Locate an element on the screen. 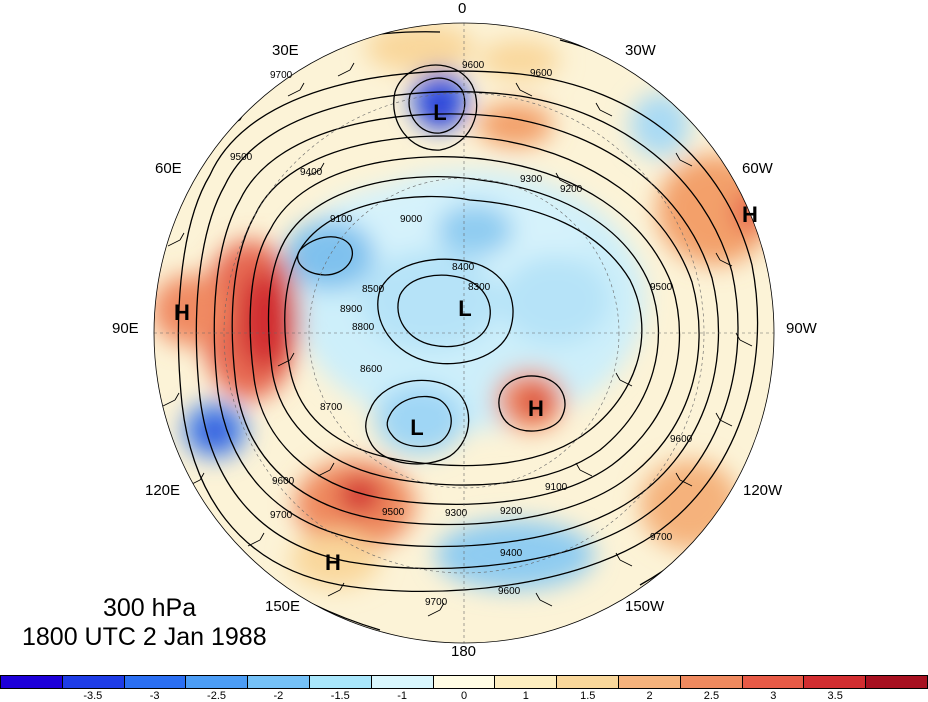 The image size is (928, 702). svg-text: 8800 is located at coordinates (363, 327).